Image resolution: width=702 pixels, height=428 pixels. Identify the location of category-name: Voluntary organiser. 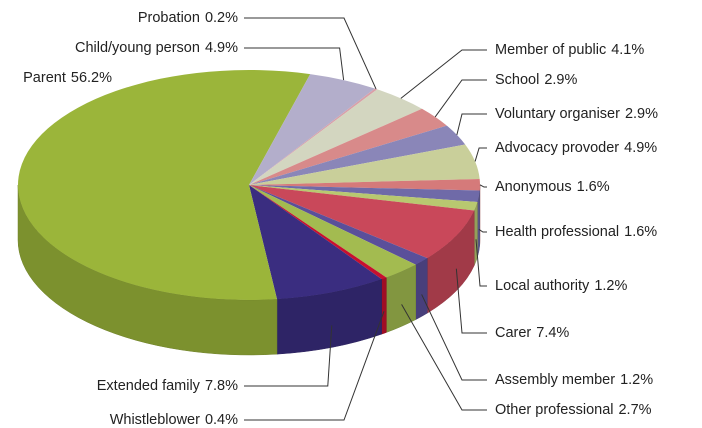
(557, 114).